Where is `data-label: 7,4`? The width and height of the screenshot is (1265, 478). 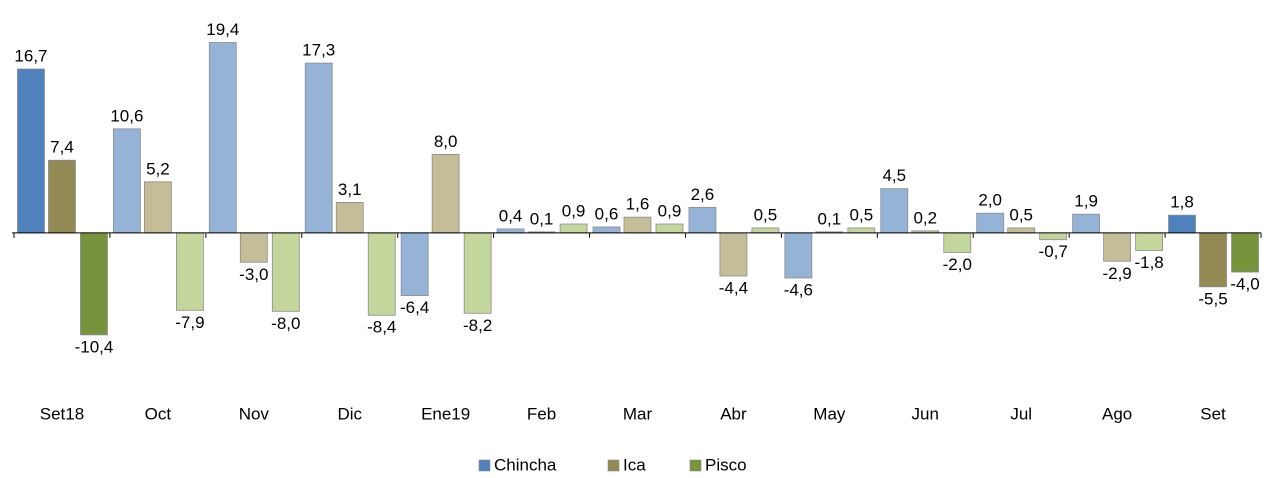 data-label: 7,4 is located at coordinates (62, 147).